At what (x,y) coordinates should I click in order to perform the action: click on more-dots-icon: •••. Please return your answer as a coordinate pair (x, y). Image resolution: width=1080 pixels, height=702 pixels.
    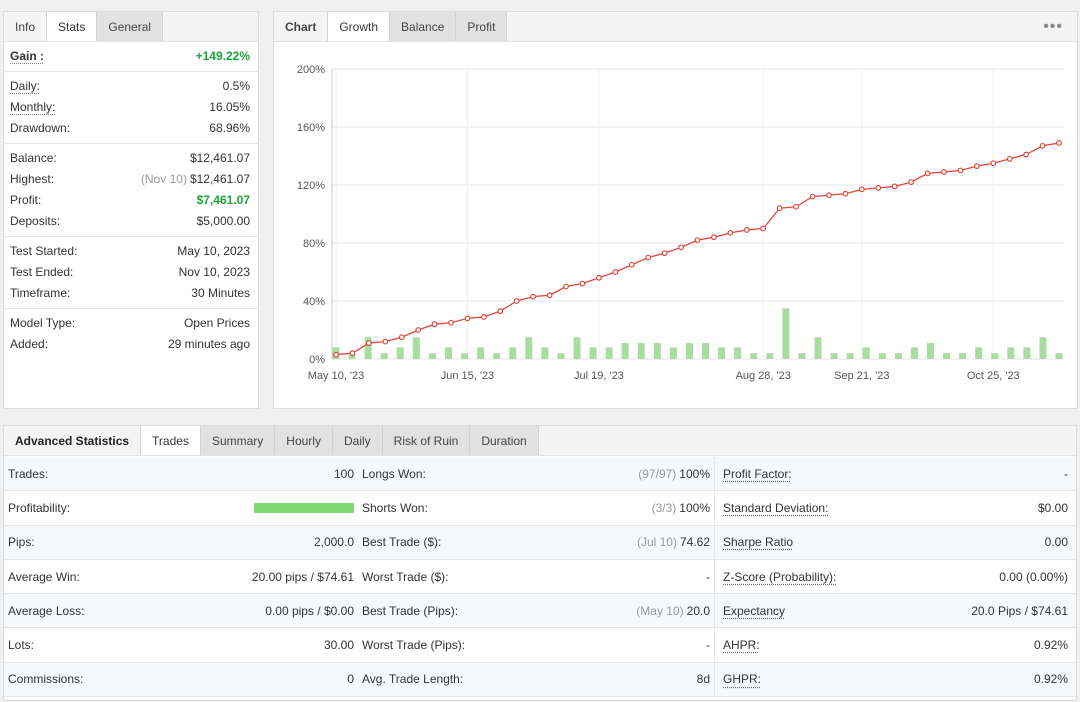
    Looking at the image, I should click on (1053, 26).